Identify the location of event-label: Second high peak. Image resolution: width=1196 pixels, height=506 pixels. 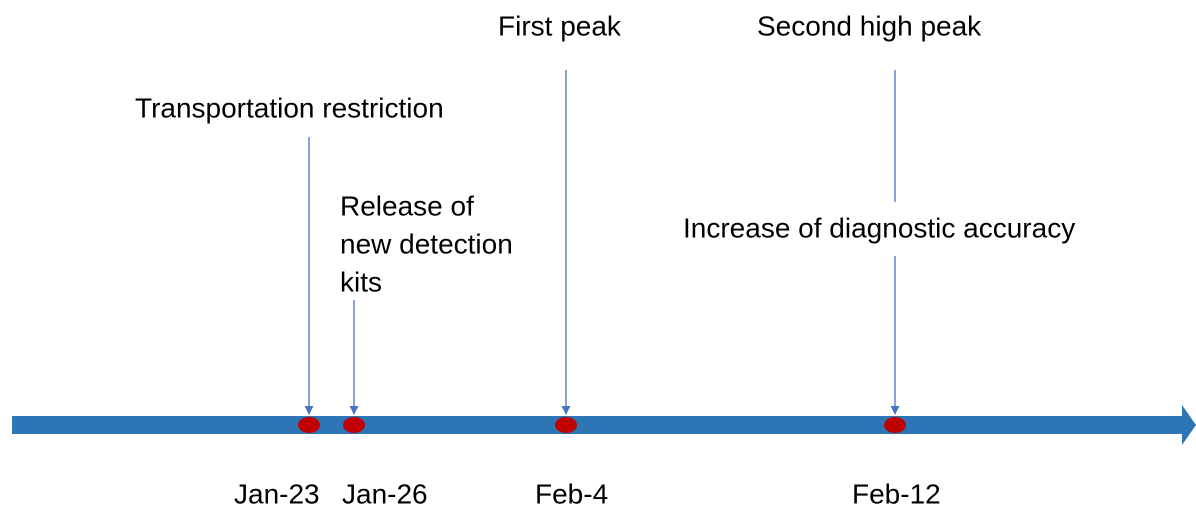
(869, 25).